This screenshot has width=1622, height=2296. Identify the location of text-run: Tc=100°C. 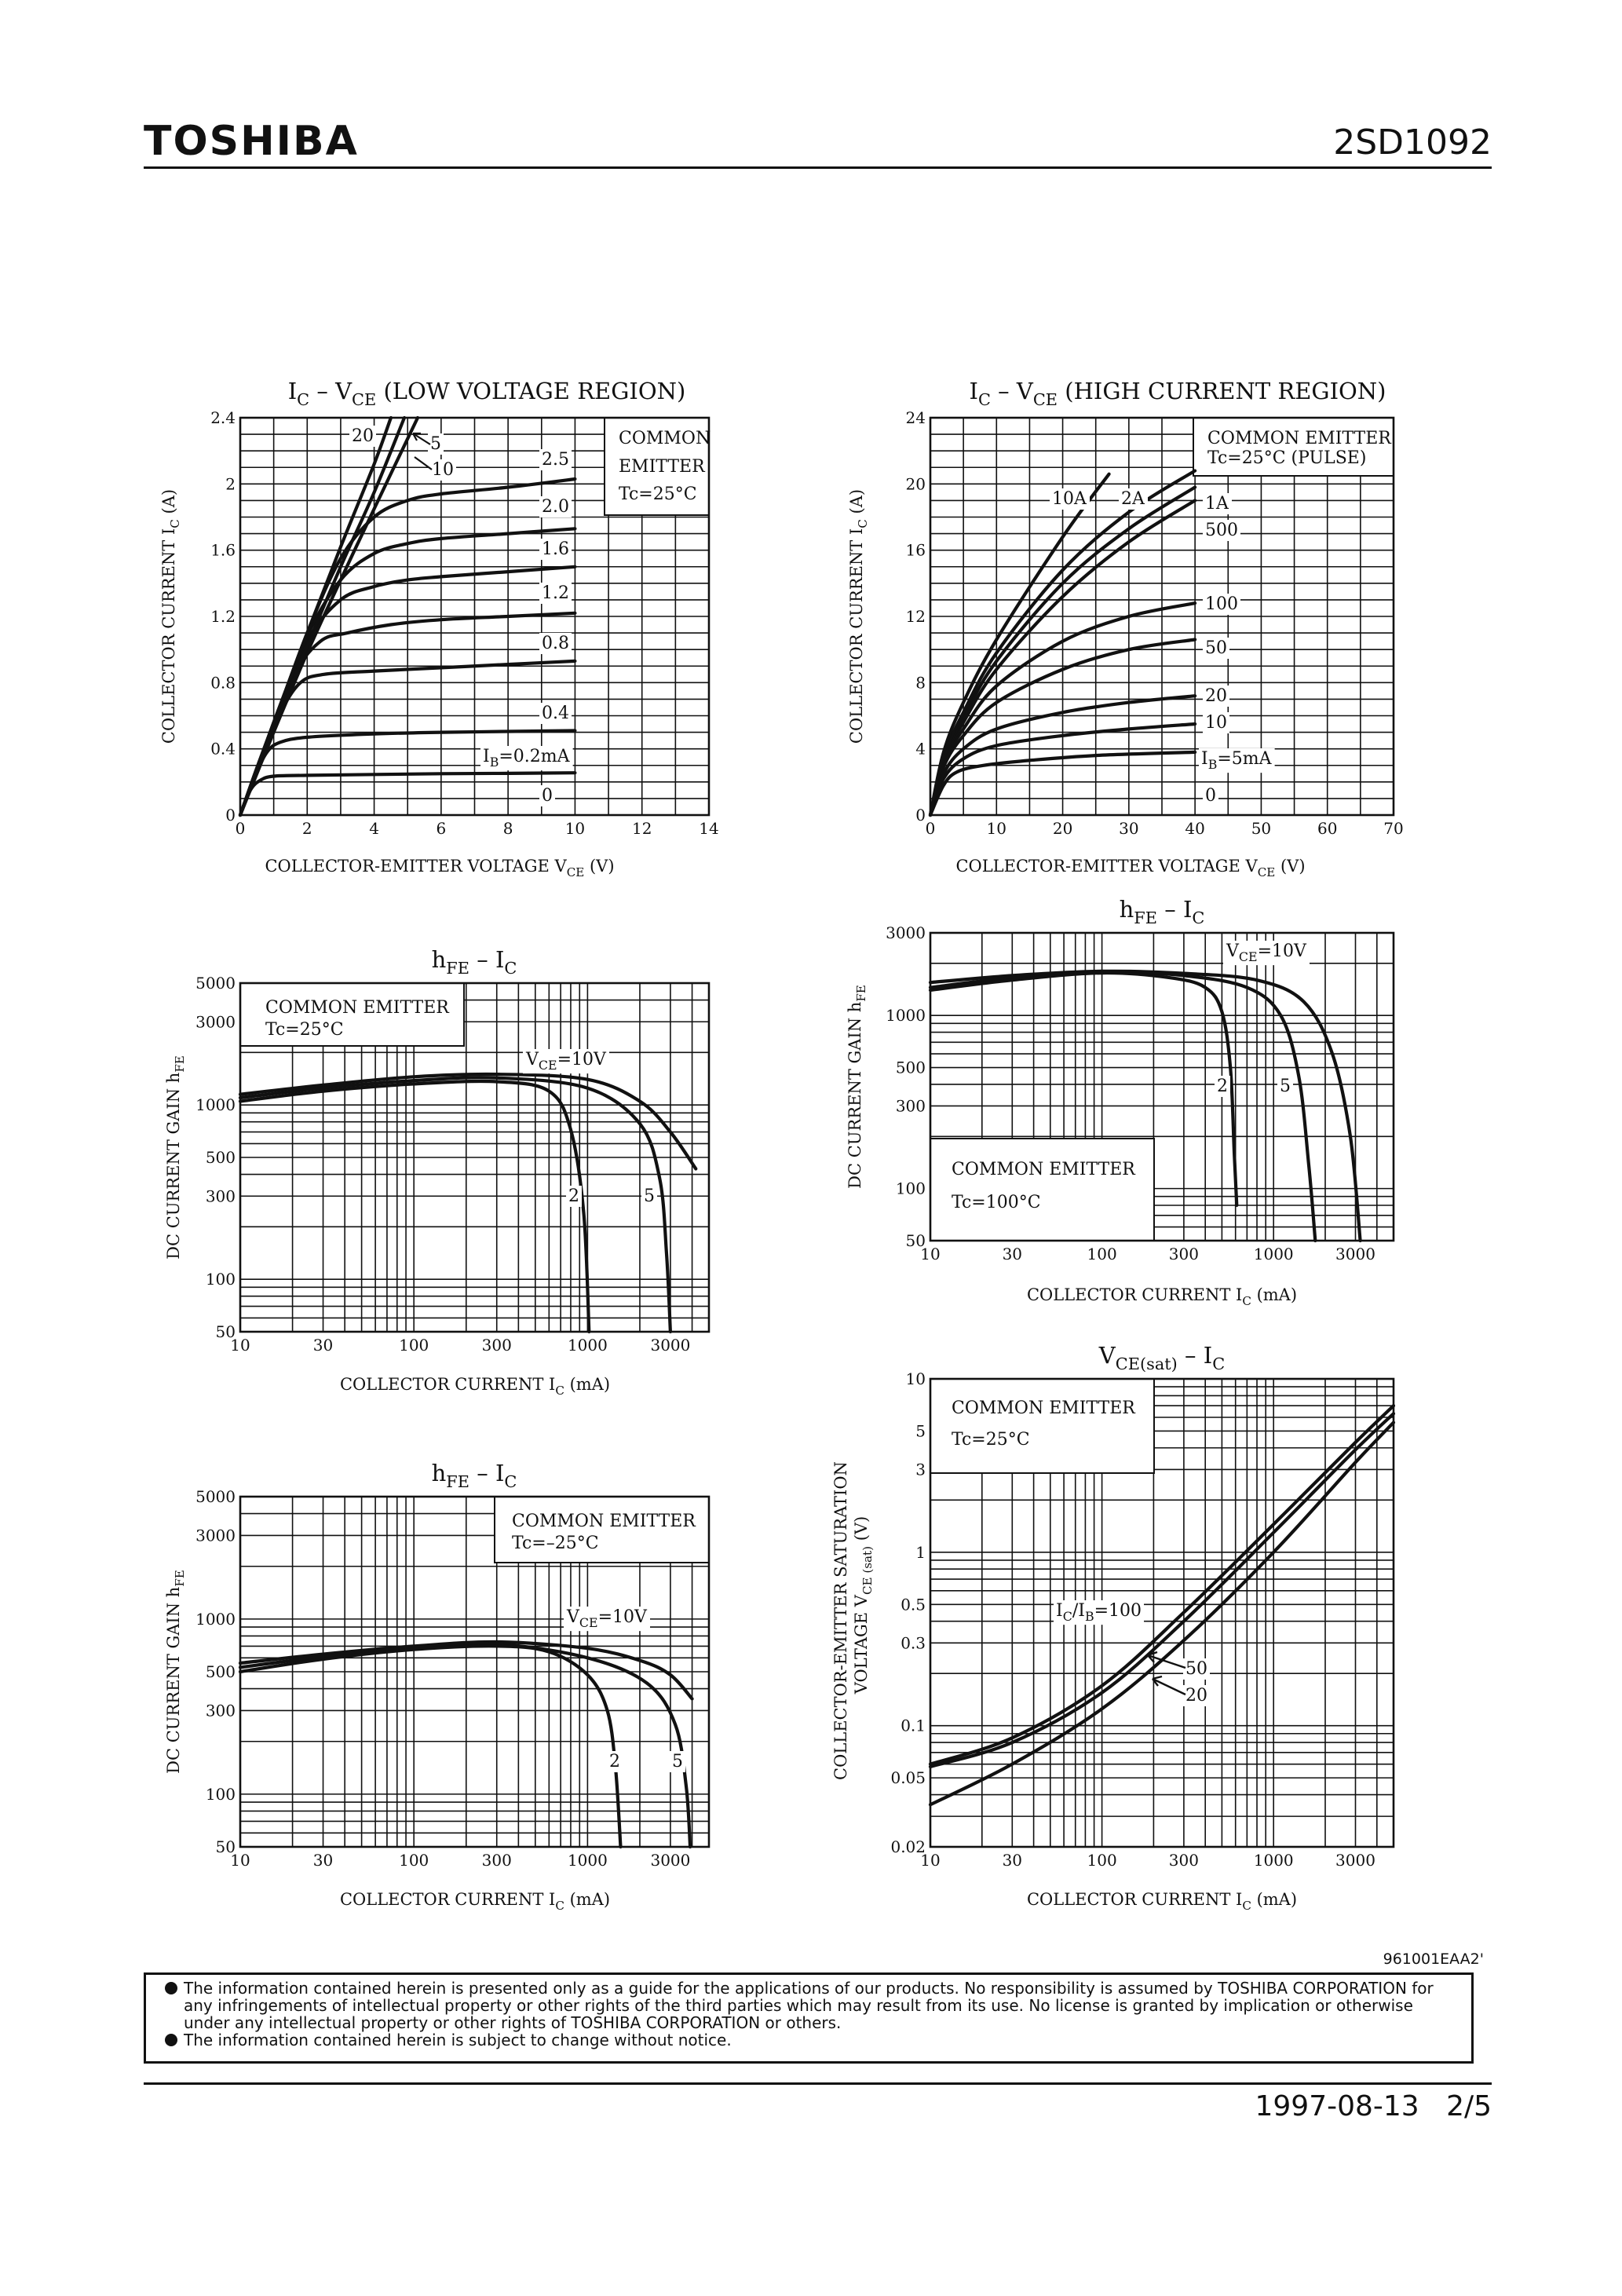
(996, 1202).